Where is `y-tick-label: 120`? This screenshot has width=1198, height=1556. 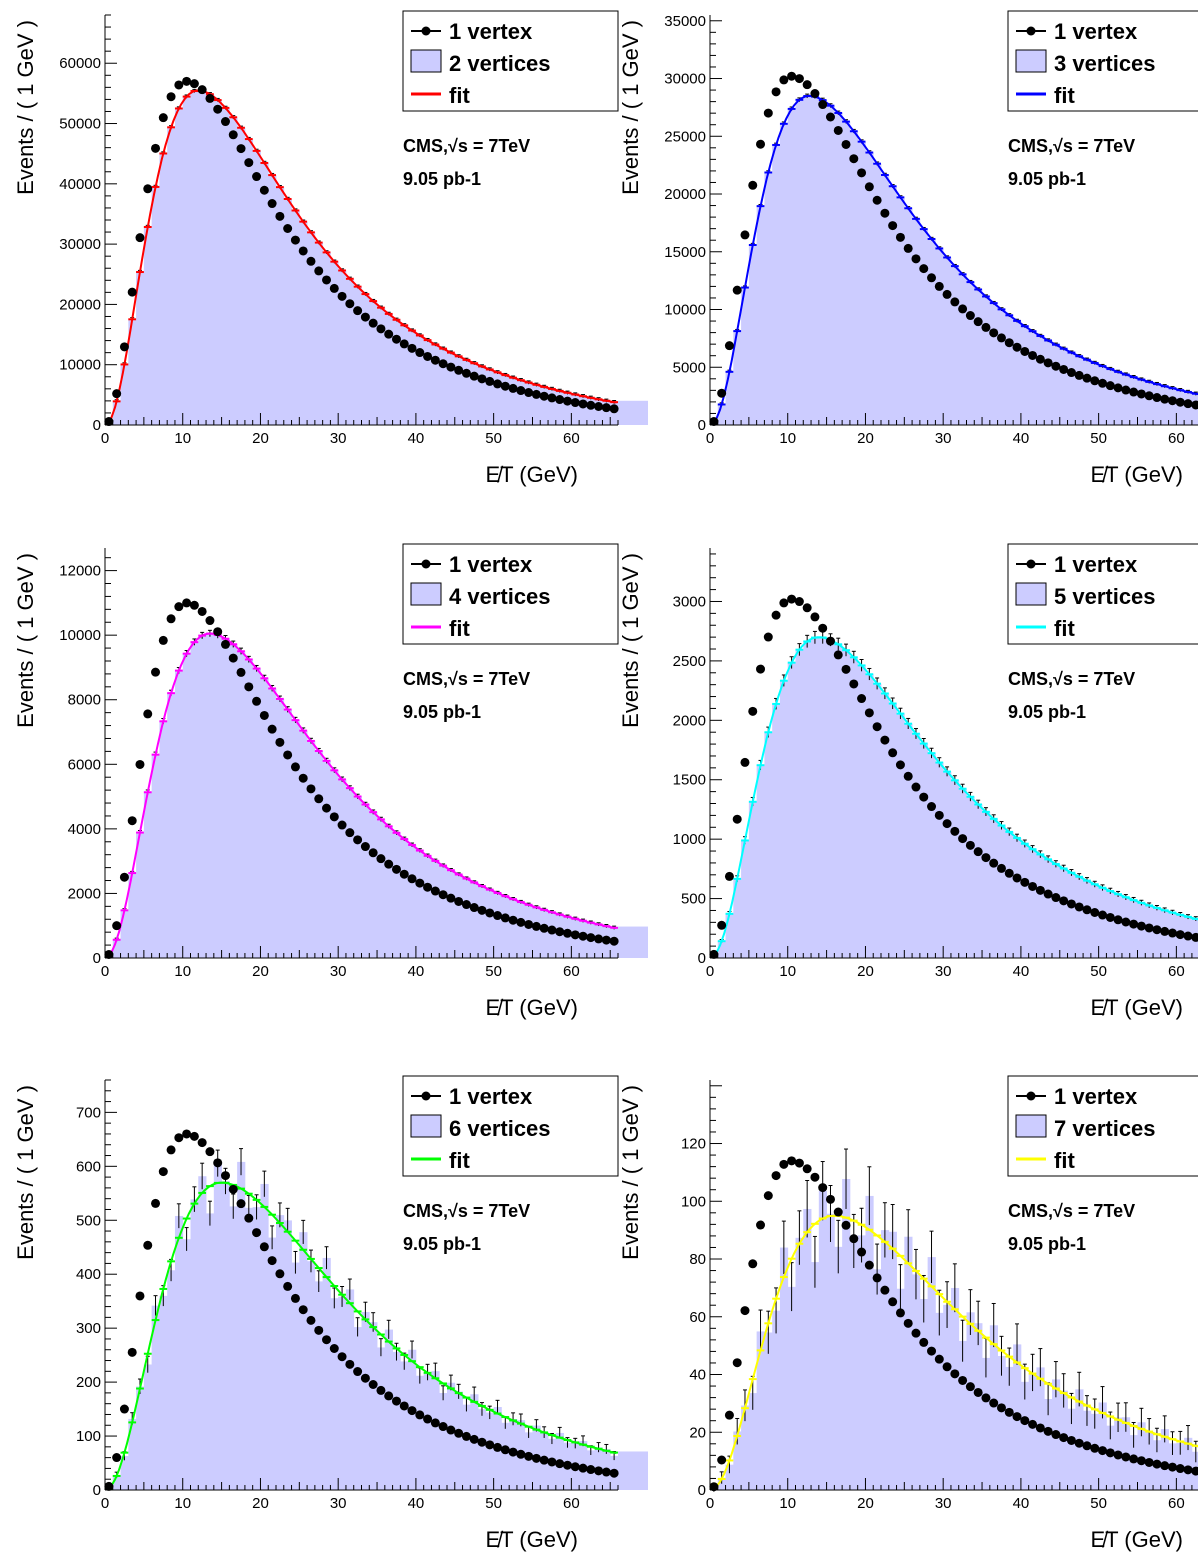 y-tick-label: 120 is located at coordinates (693, 1144).